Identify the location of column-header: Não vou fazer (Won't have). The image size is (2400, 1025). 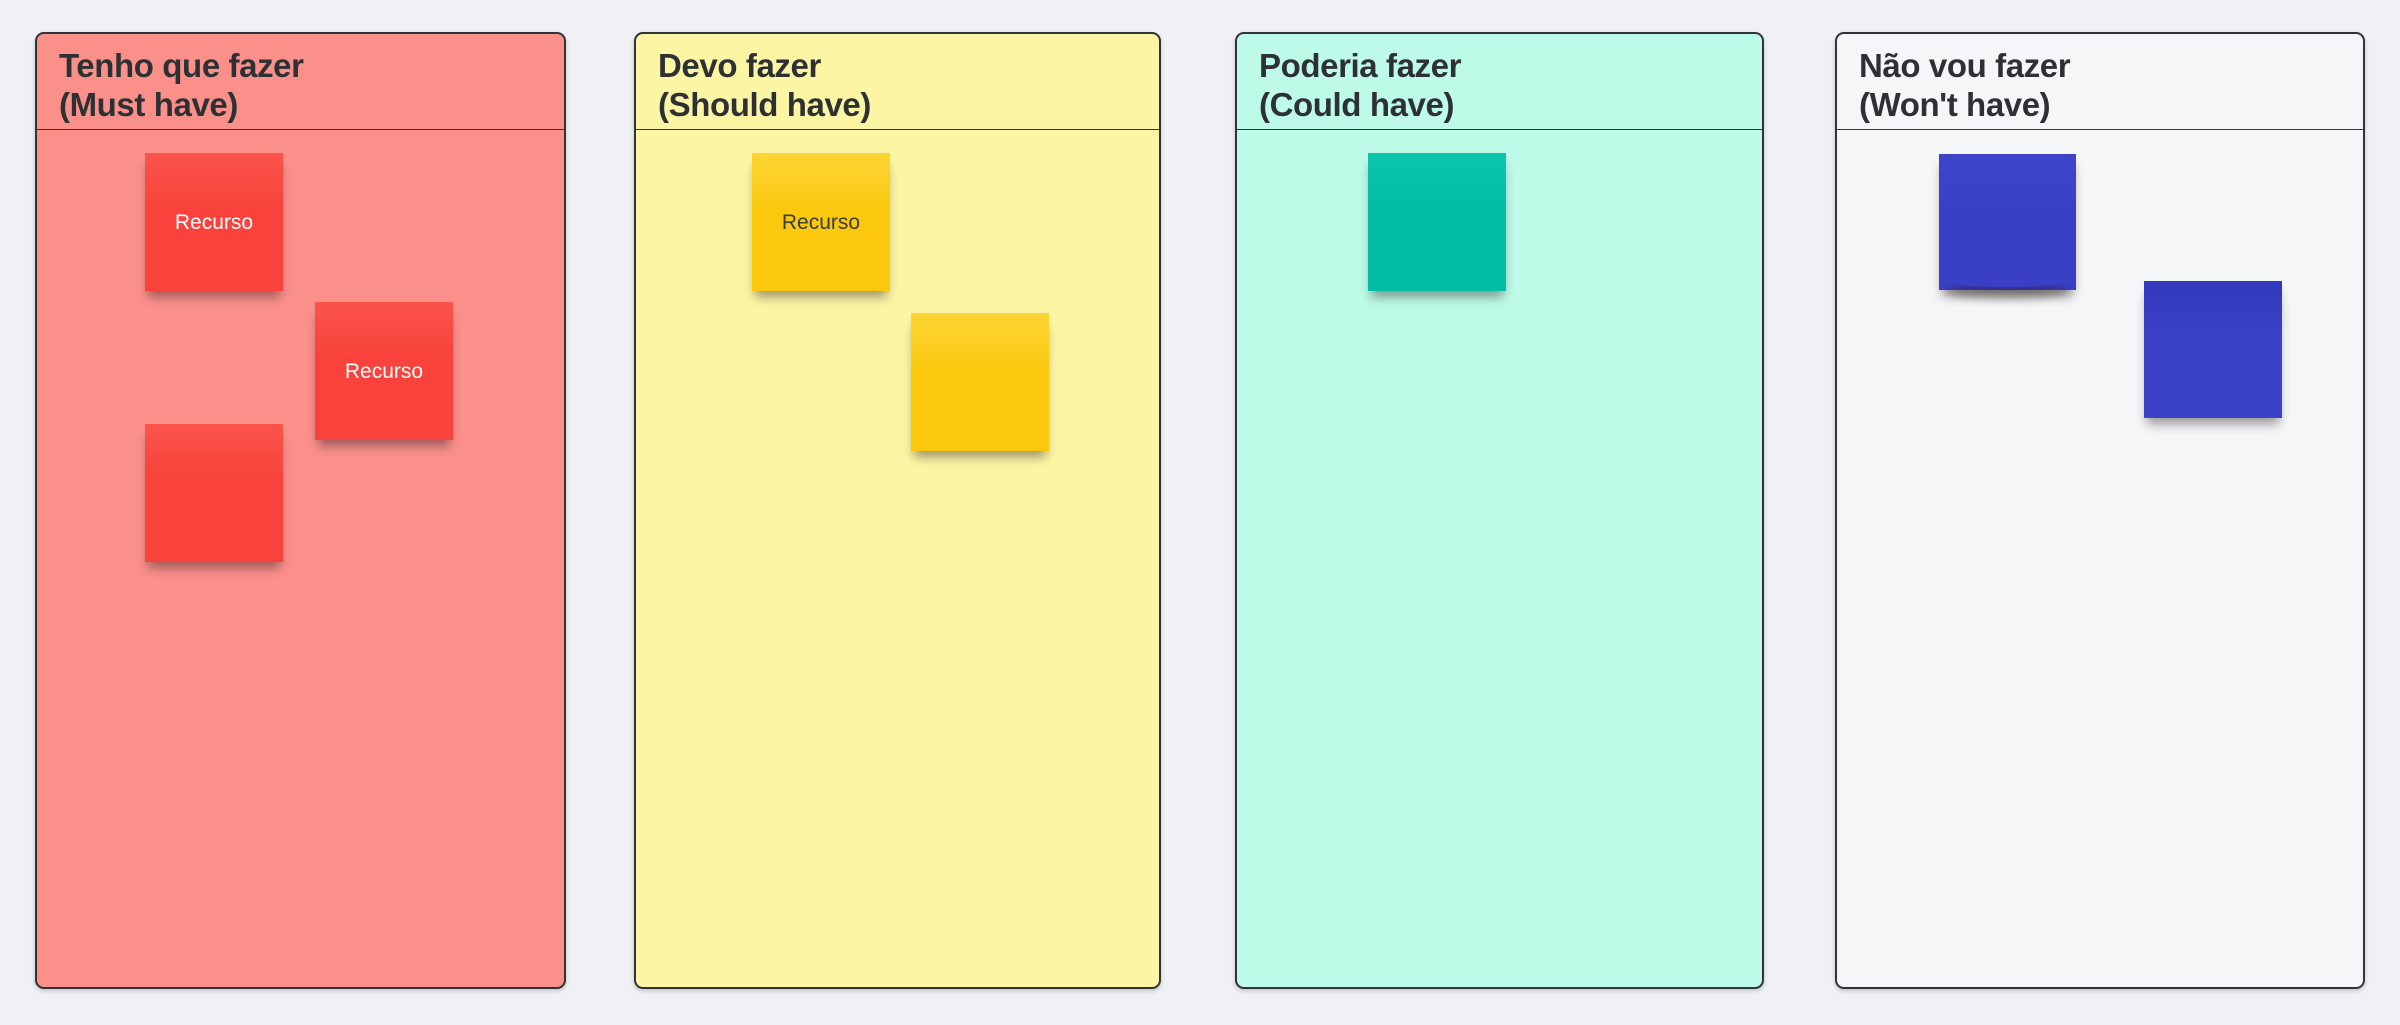
(2100, 82).